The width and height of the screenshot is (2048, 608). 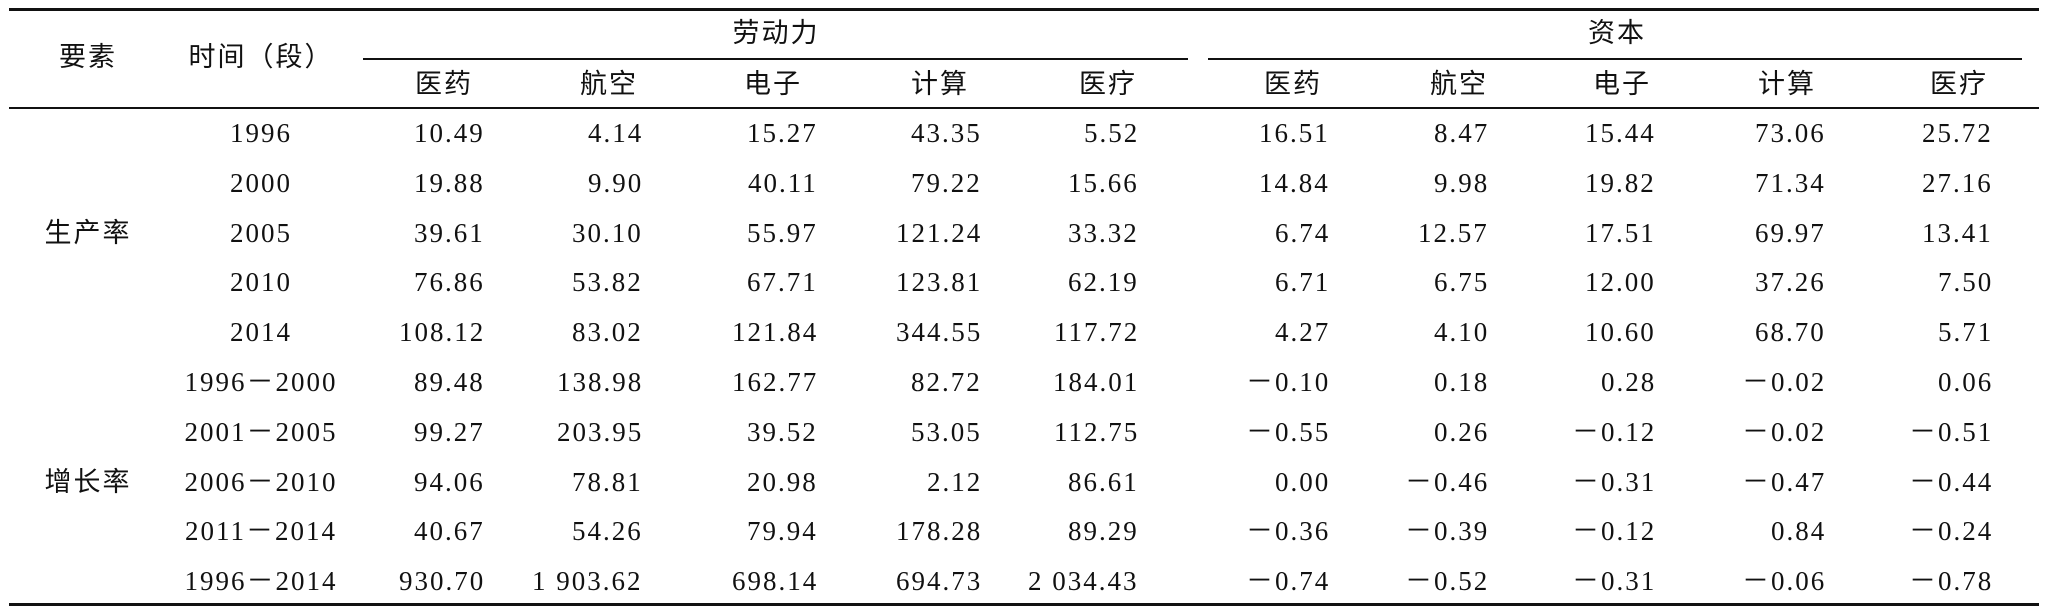 I want to click on value-cell: 9.98, so click(x=1462, y=182).